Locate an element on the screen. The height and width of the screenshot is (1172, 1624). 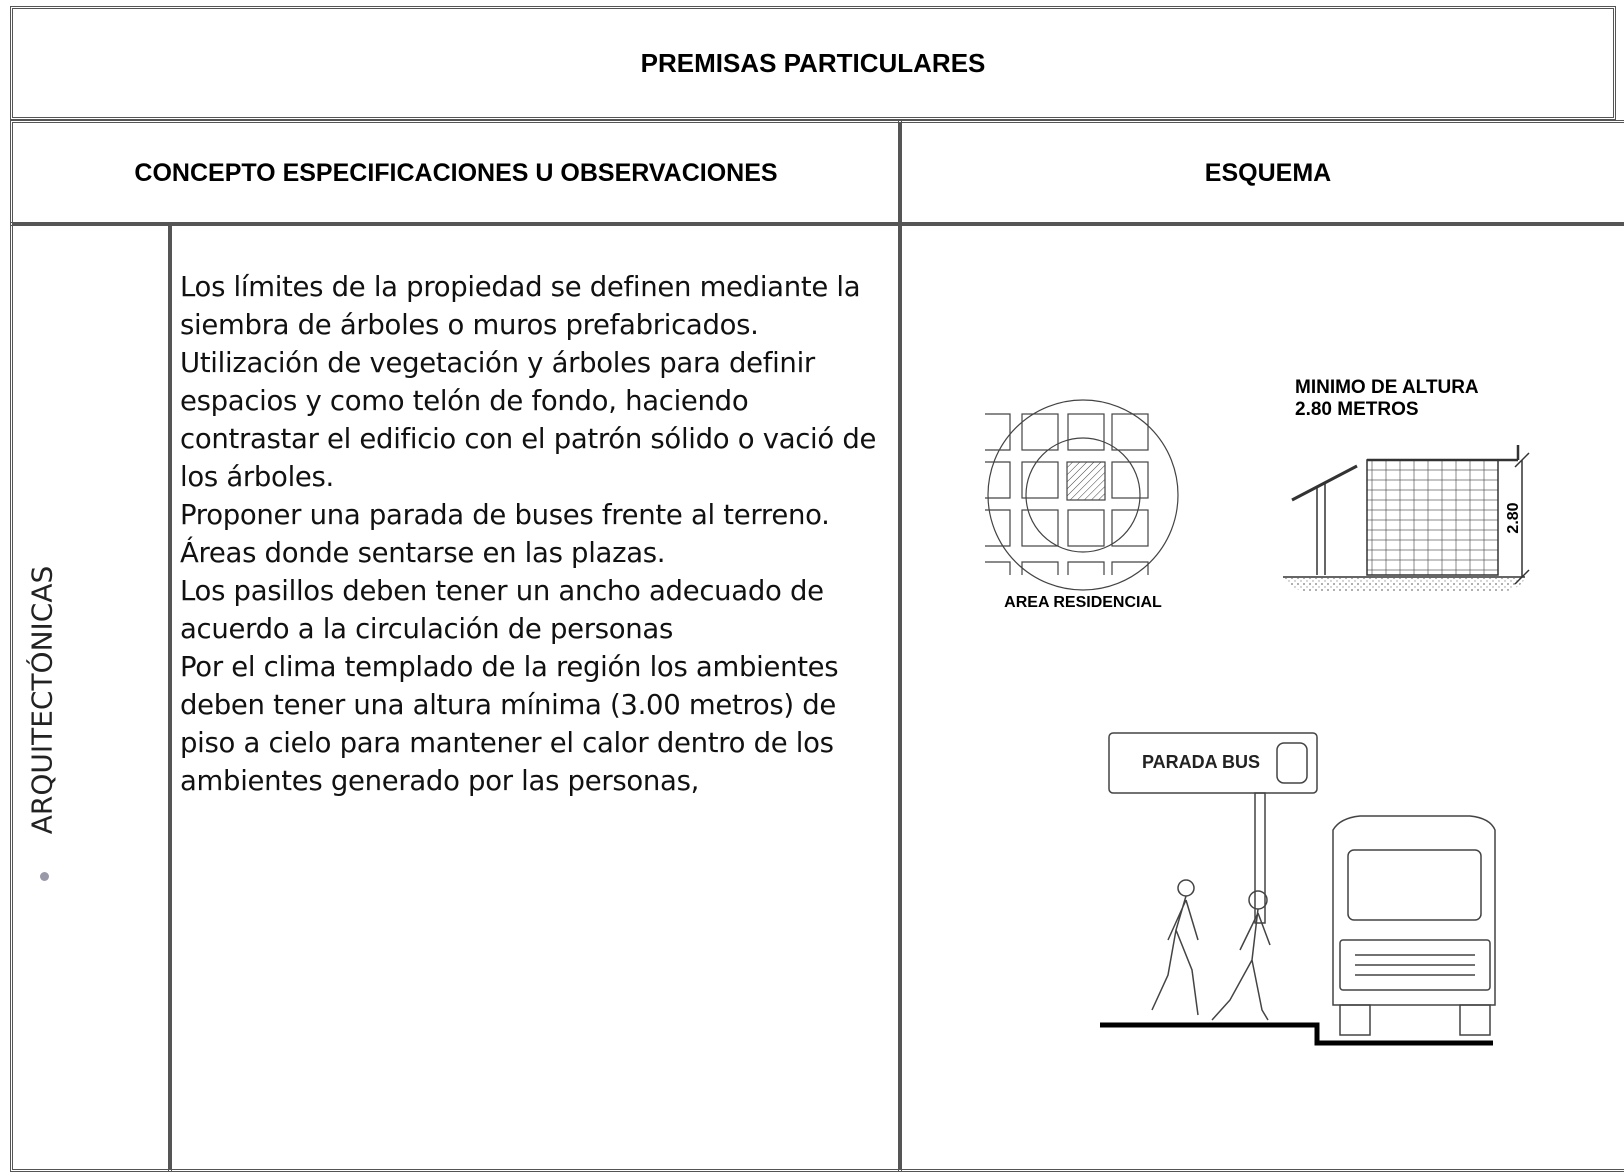
dimension-label: 2.80 is located at coordinates (1513, 517).